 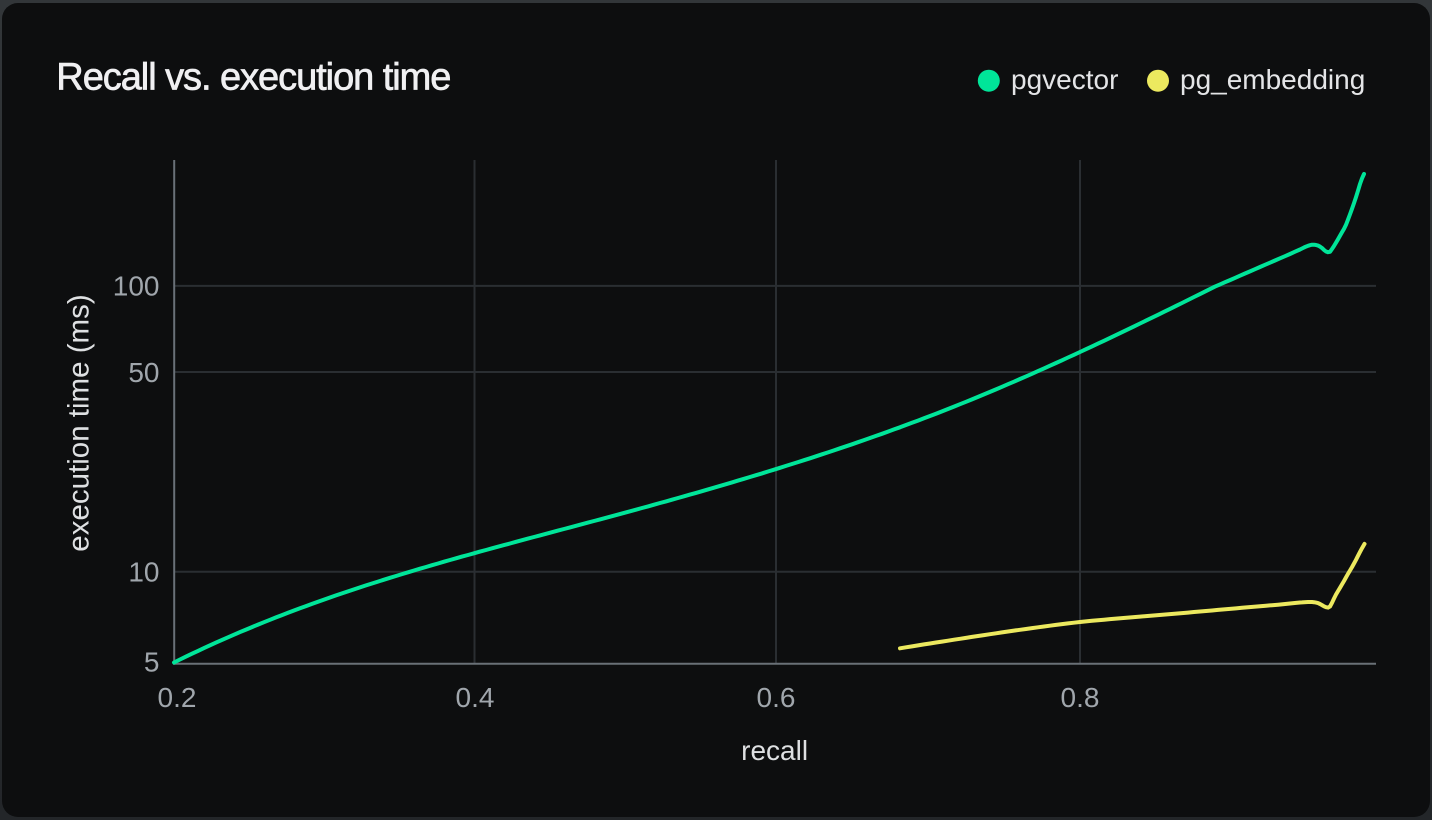 I want to click on svg-text: pgvector, so click(x=1064, y=79).